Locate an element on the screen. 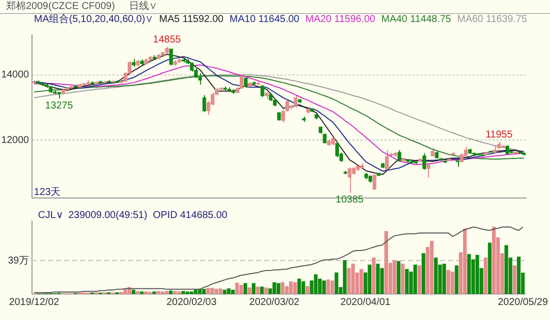 The image size is (550, 320). y-tick-label: 14000 is located at coordinates (15, 75).